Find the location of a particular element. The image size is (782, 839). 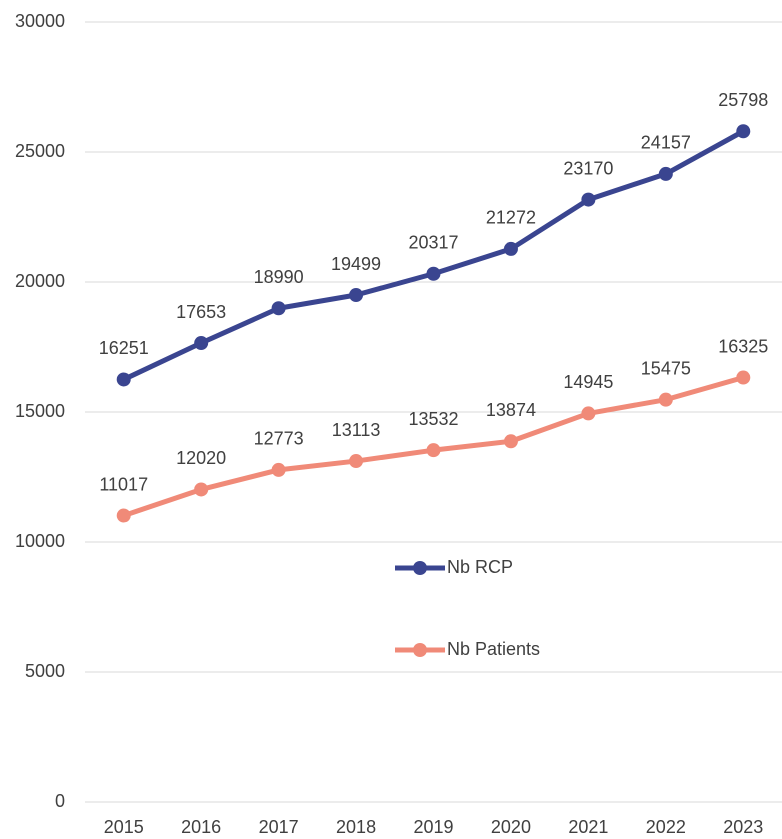

data-label: 18990 is located at coordinates (279, 277).